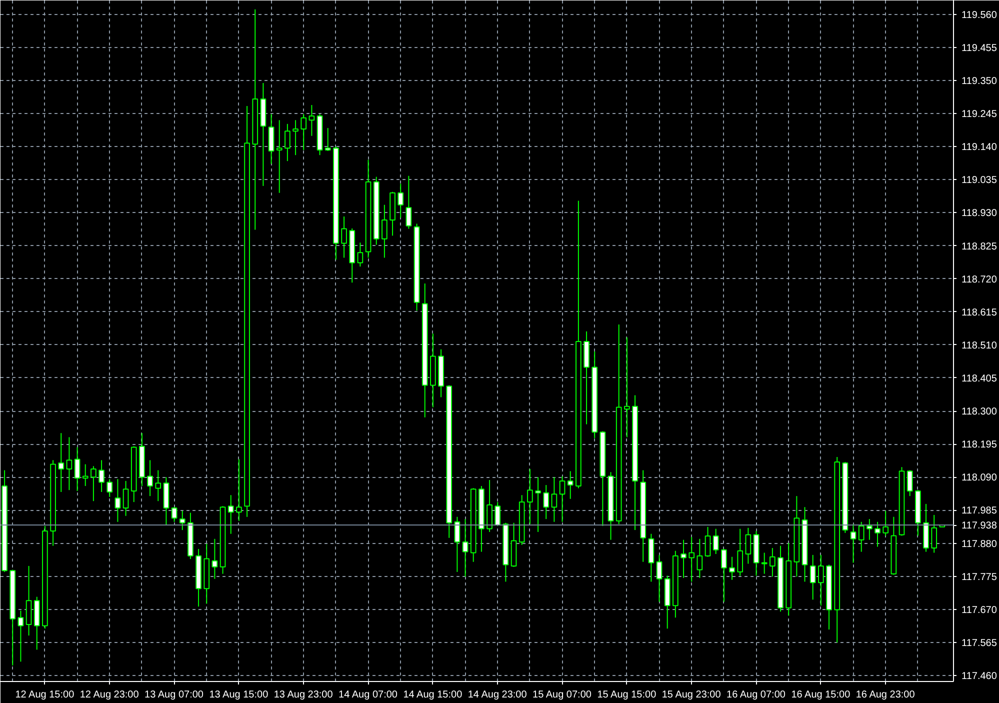 The height and width of the screenshot is (703, 999). What do you see at coordinates (756, 695) in the screenshot?
I see `x-tick-label: 16 Aug 07:00` at bounding box center [756, 695].